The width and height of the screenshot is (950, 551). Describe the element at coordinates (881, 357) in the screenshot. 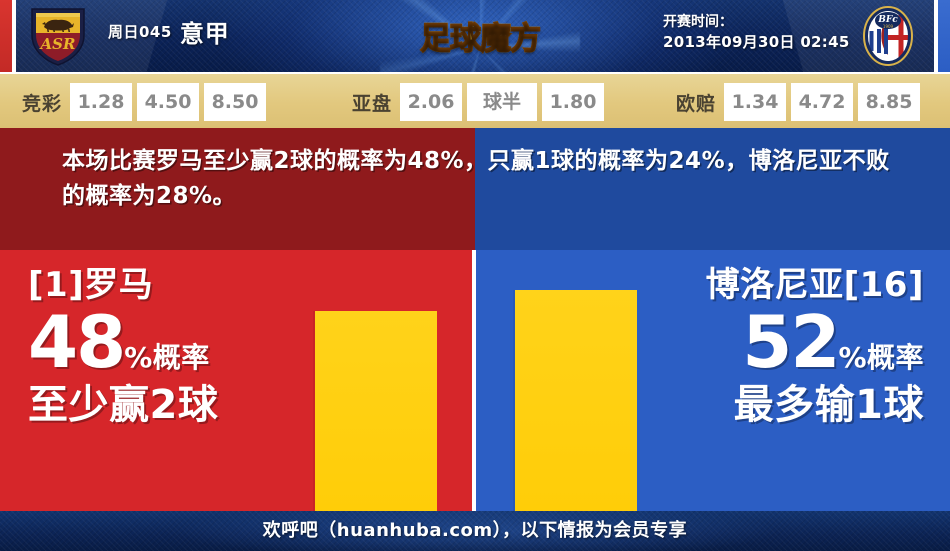

I see `away-probability-suffix: %概率` at that location.